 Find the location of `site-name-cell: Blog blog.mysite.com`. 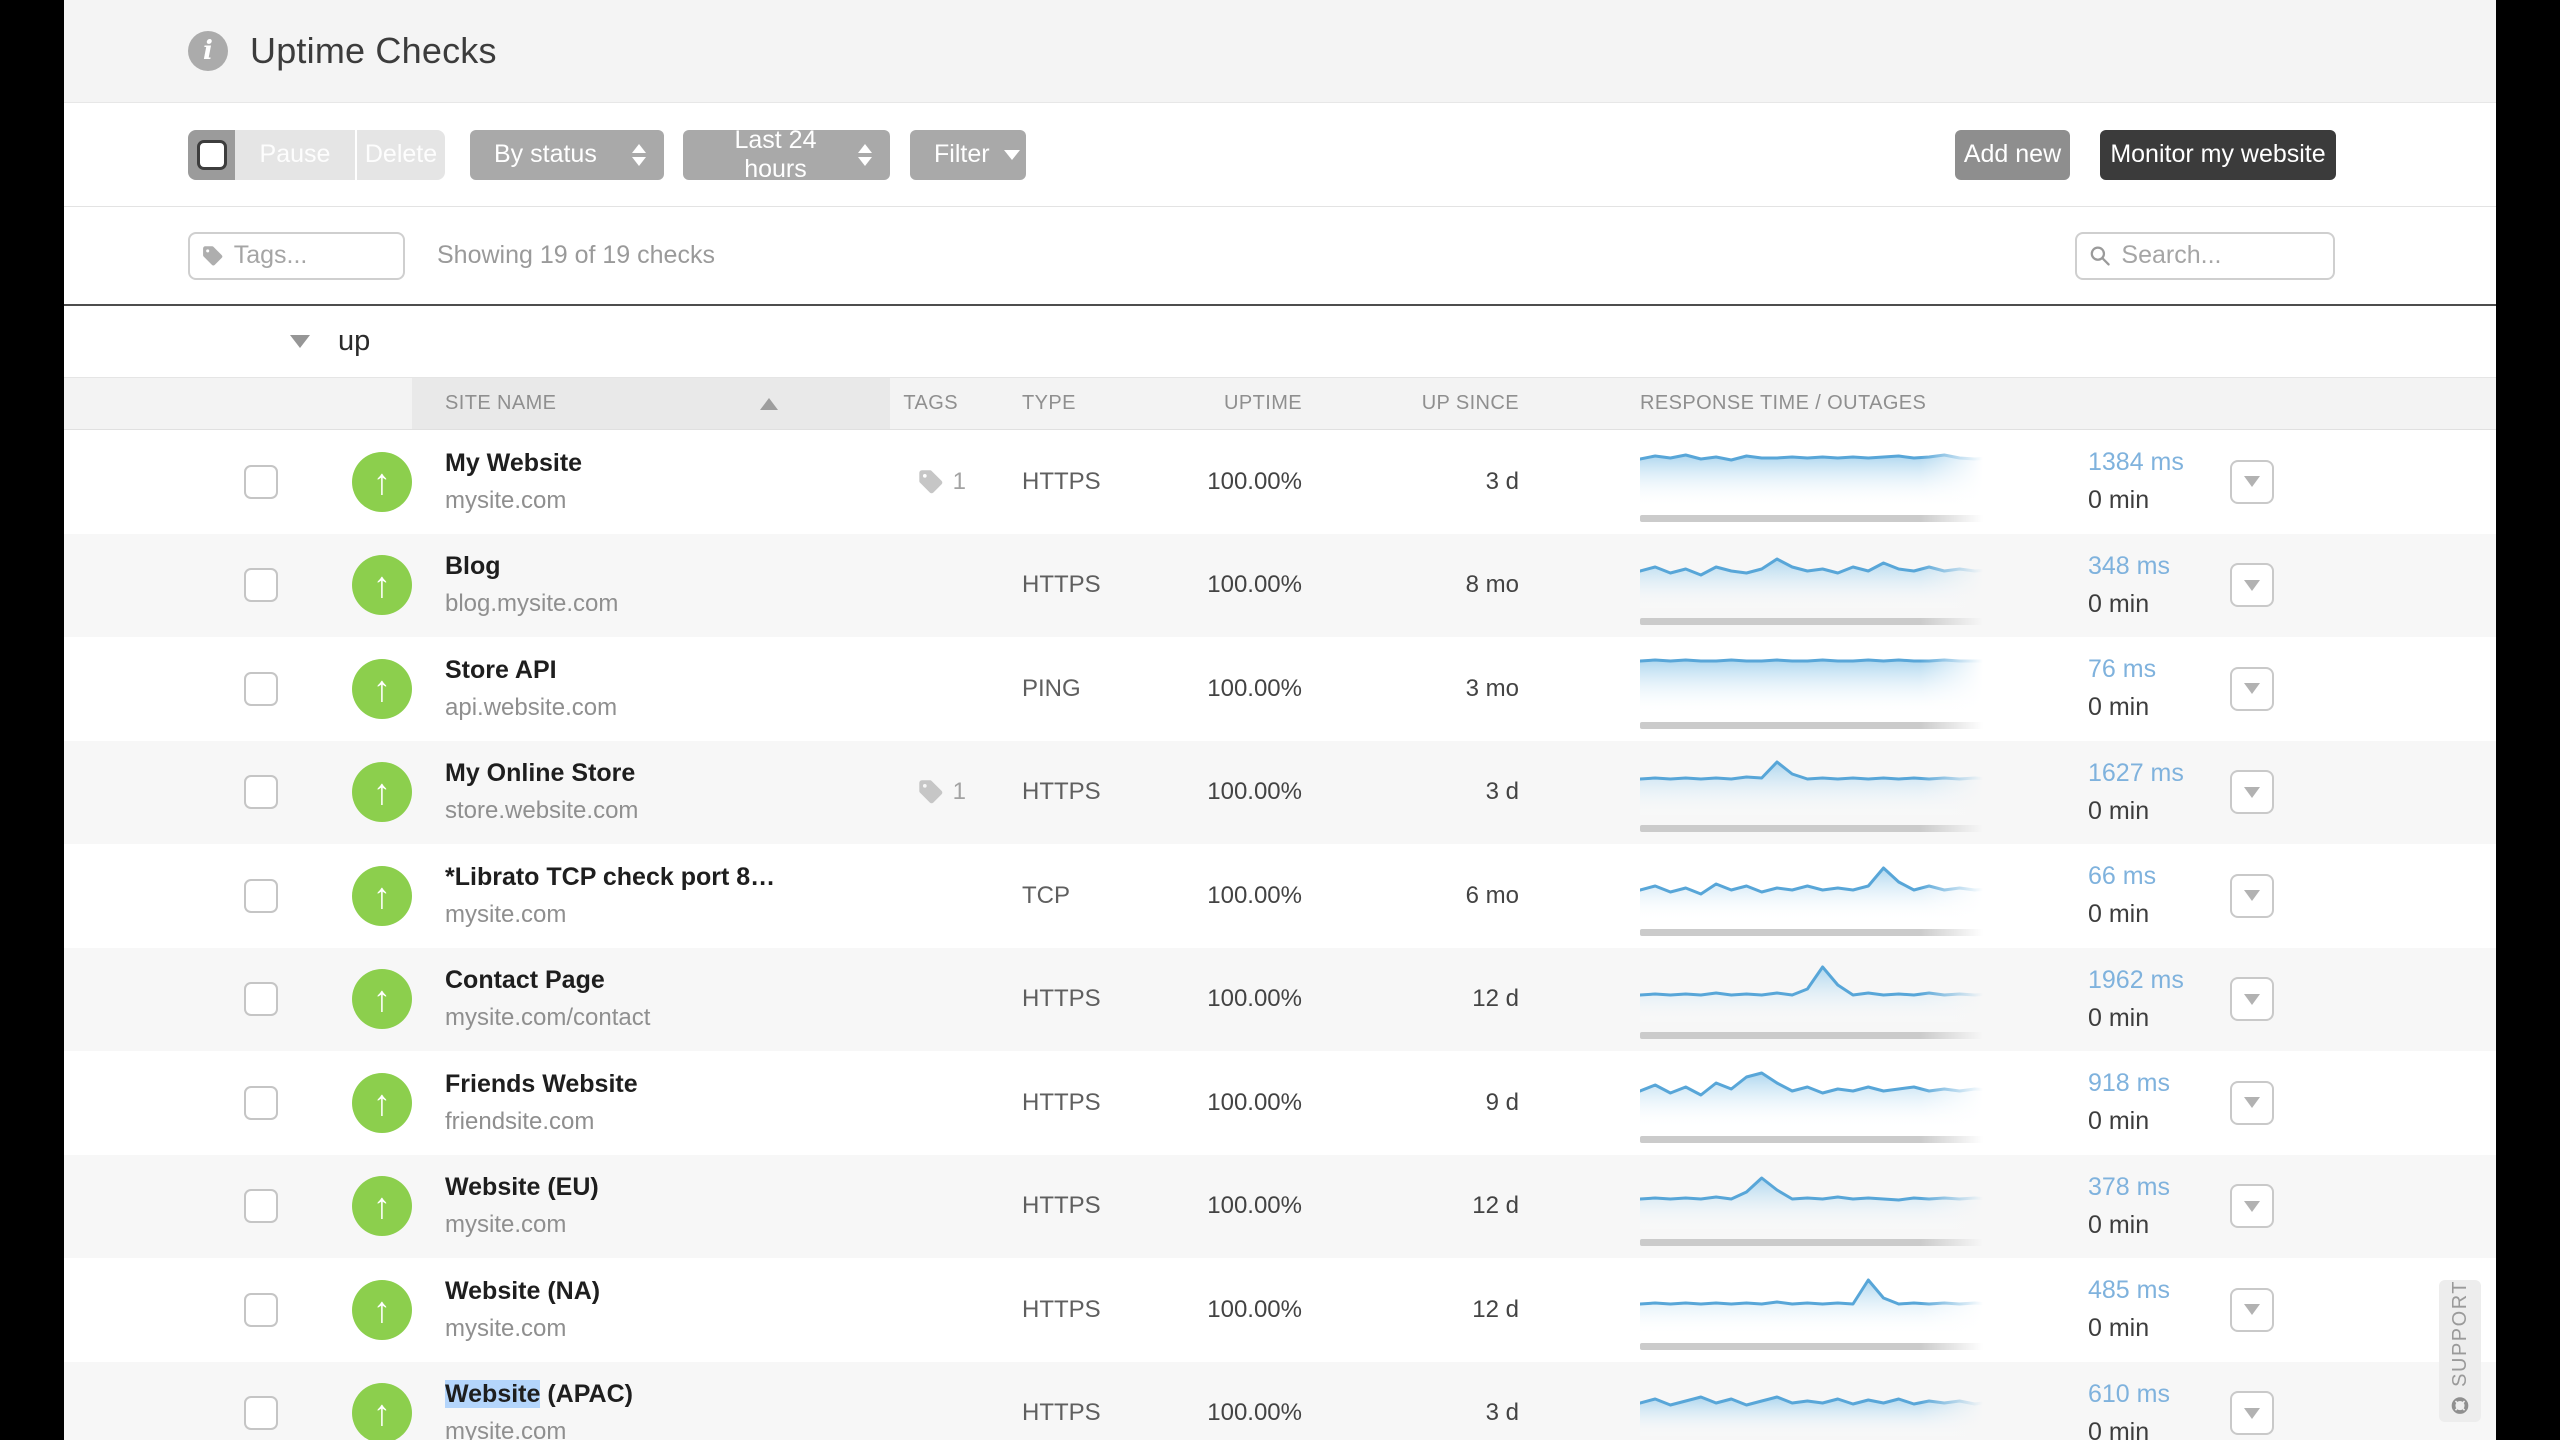

site-name-cell: Blog blog.mysite.com is located at coordinates (651, 585).